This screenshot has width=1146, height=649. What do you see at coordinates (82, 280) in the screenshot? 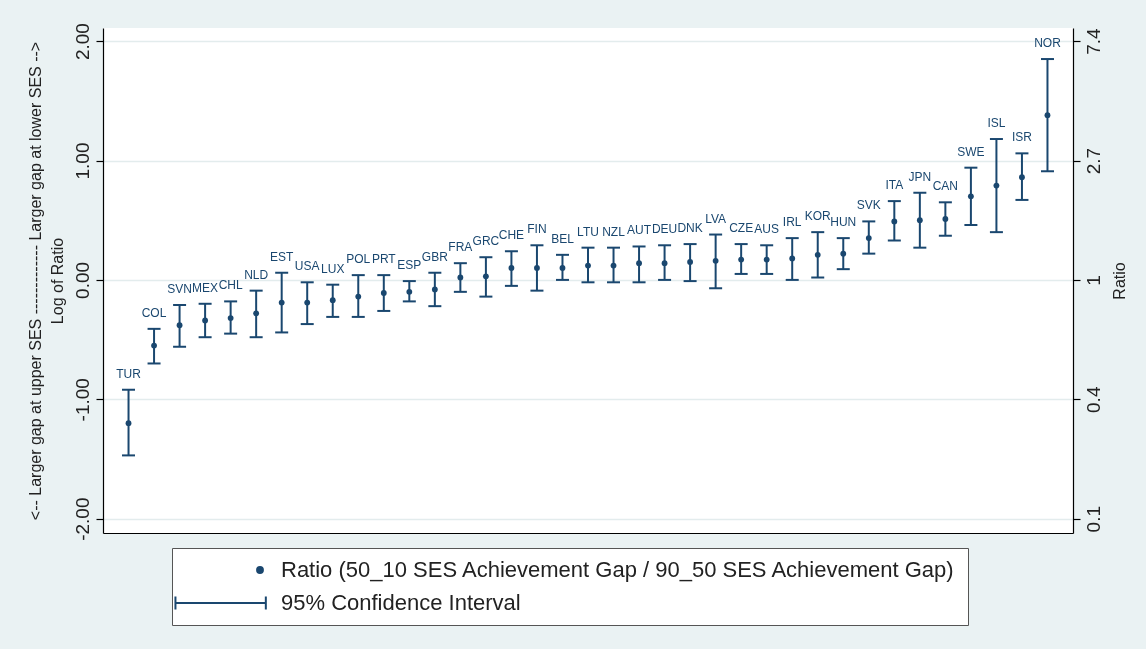
I see `y-tick-label: 0.00` at bounding box center [82, 280].